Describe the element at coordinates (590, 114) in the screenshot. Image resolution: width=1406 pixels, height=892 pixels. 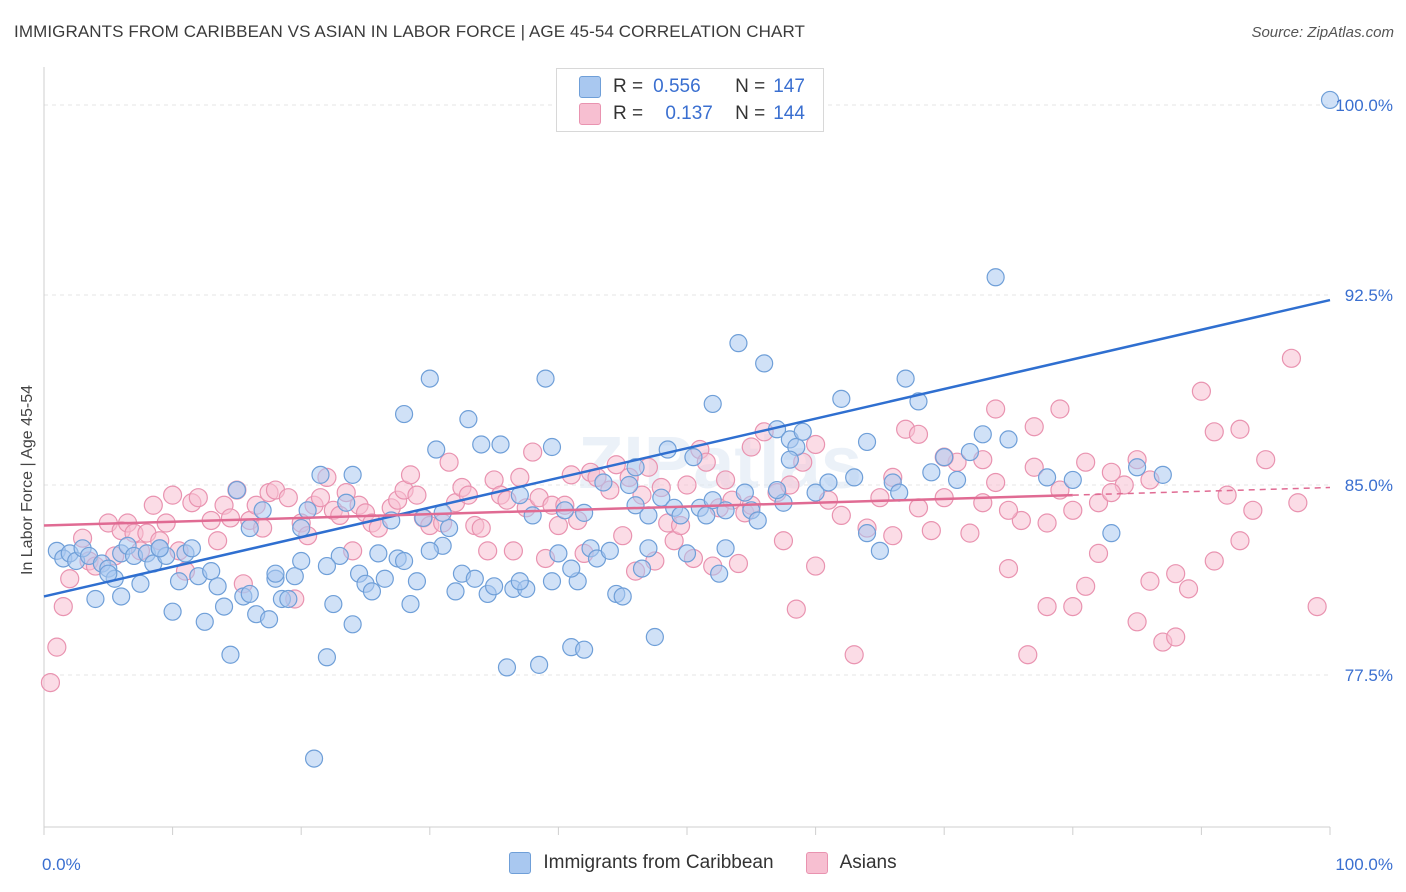
I see `asians-swatch` at that location.